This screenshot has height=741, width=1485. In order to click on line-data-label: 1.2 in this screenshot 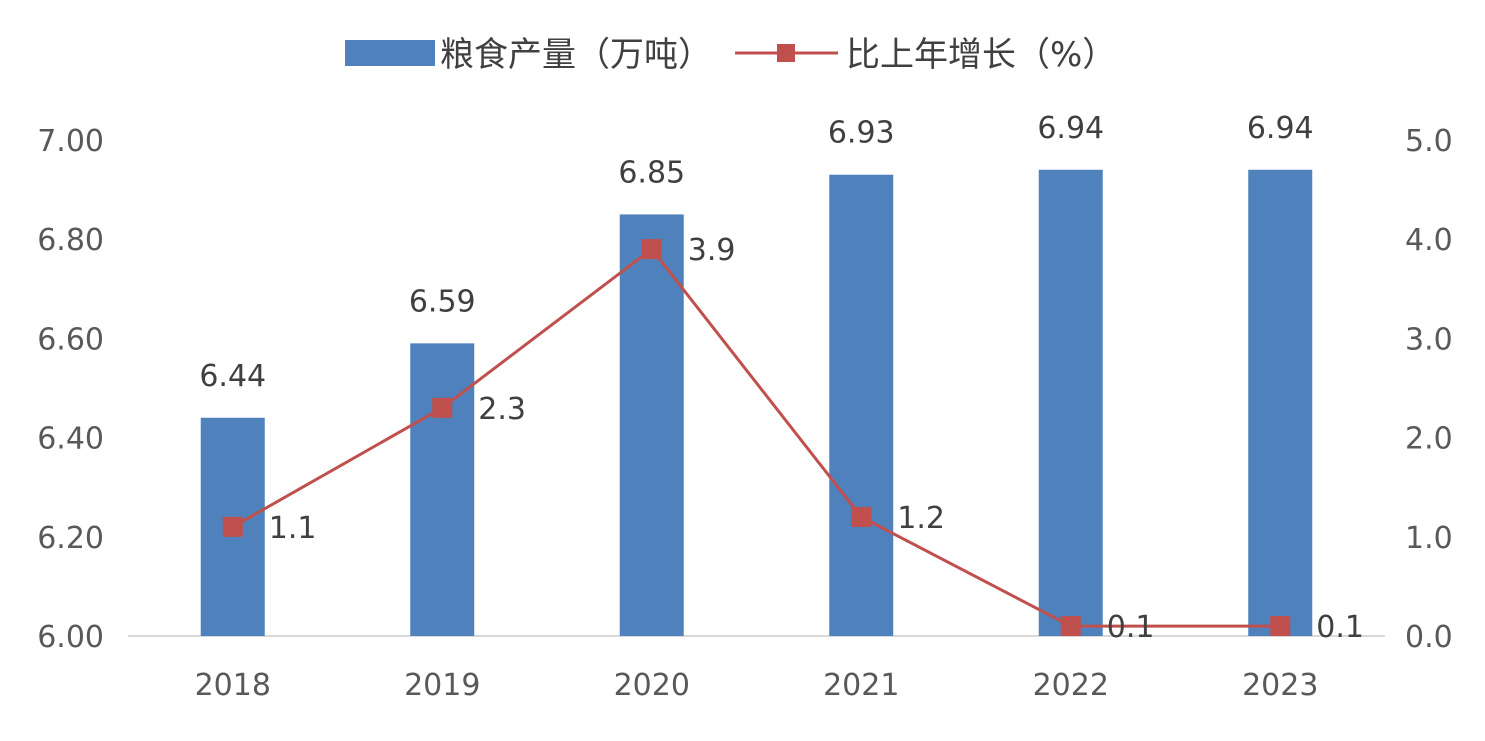, I will do `click(921, 518)`.